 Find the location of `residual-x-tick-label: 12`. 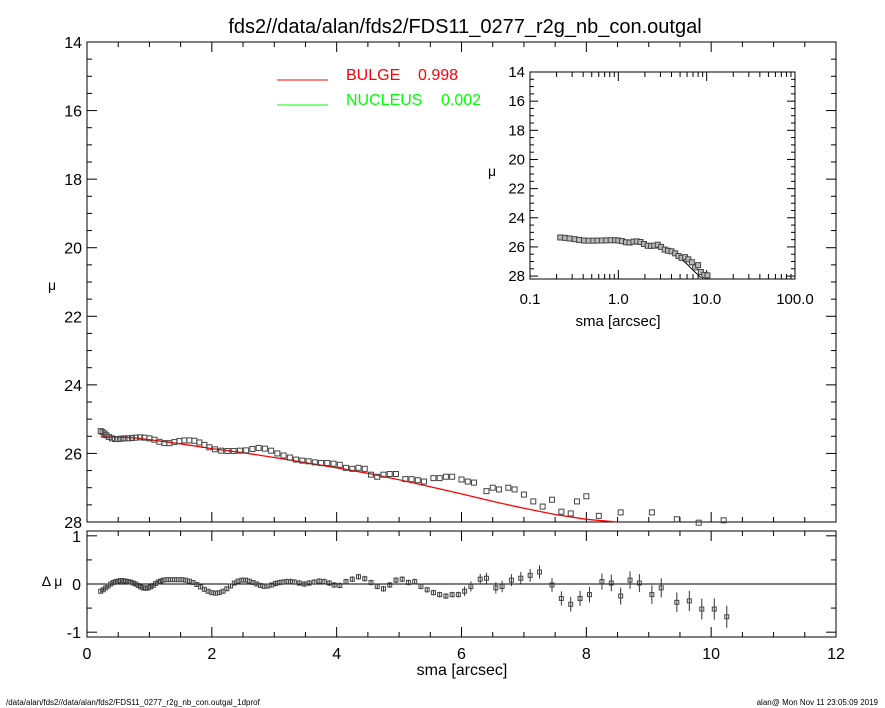

residual-x-tick-label: 12 is located at coordinates (836, 654).